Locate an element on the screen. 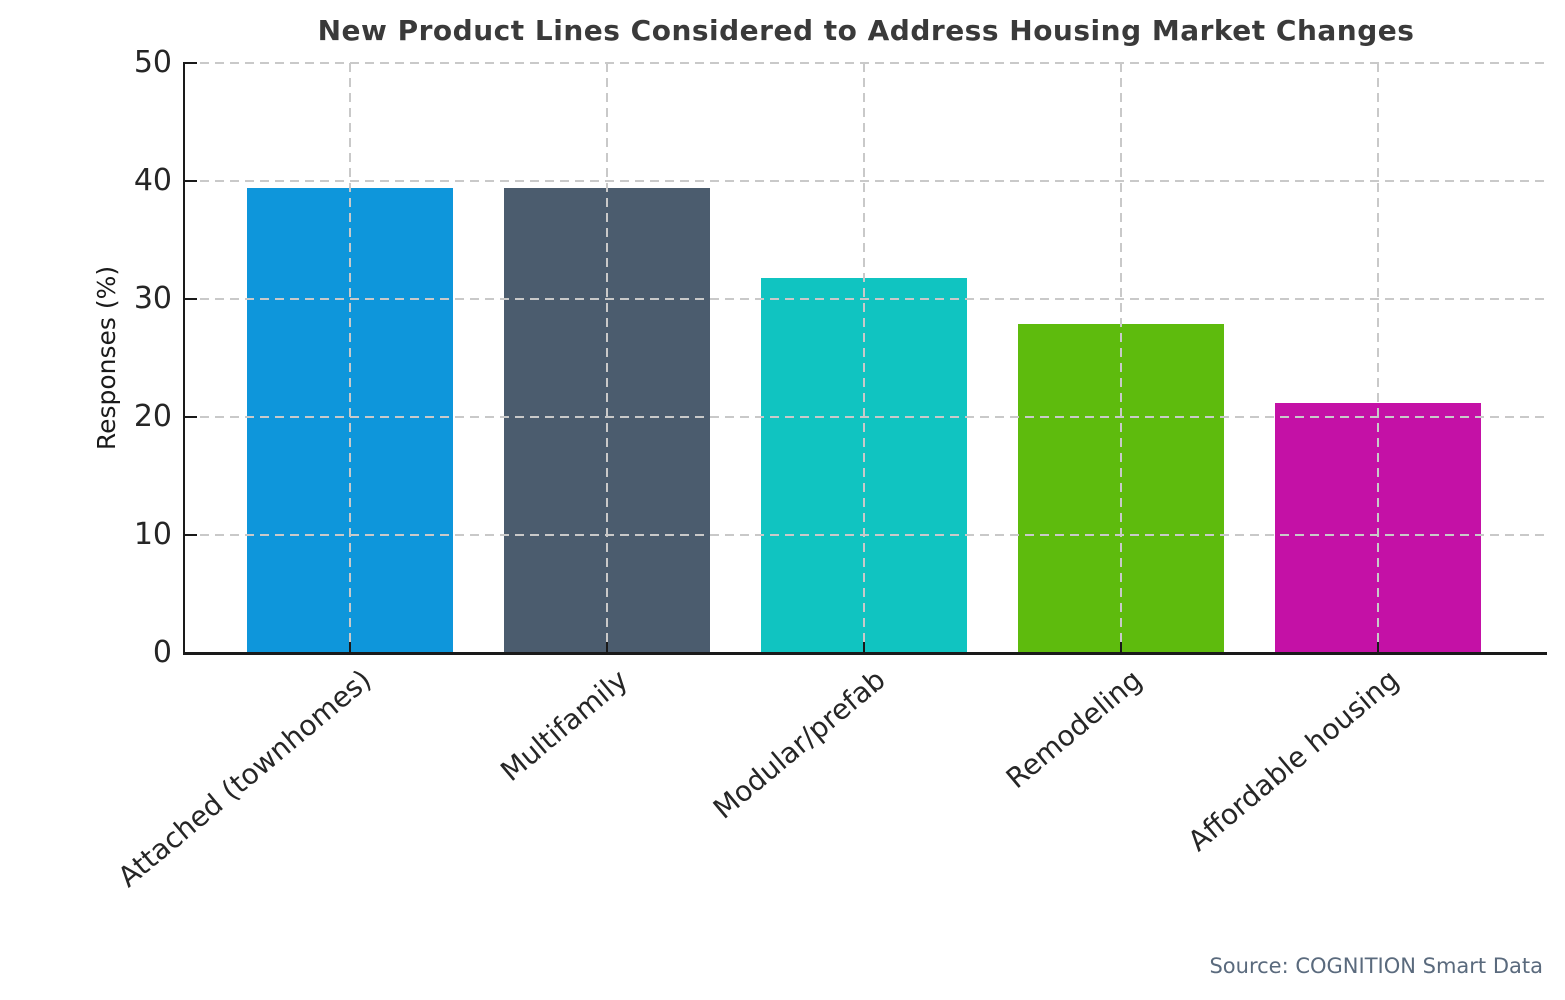 This screenshot has width=1565, height=1000. x-tick-label-multifamily: Multifamily is located at coordinates (564, 725).